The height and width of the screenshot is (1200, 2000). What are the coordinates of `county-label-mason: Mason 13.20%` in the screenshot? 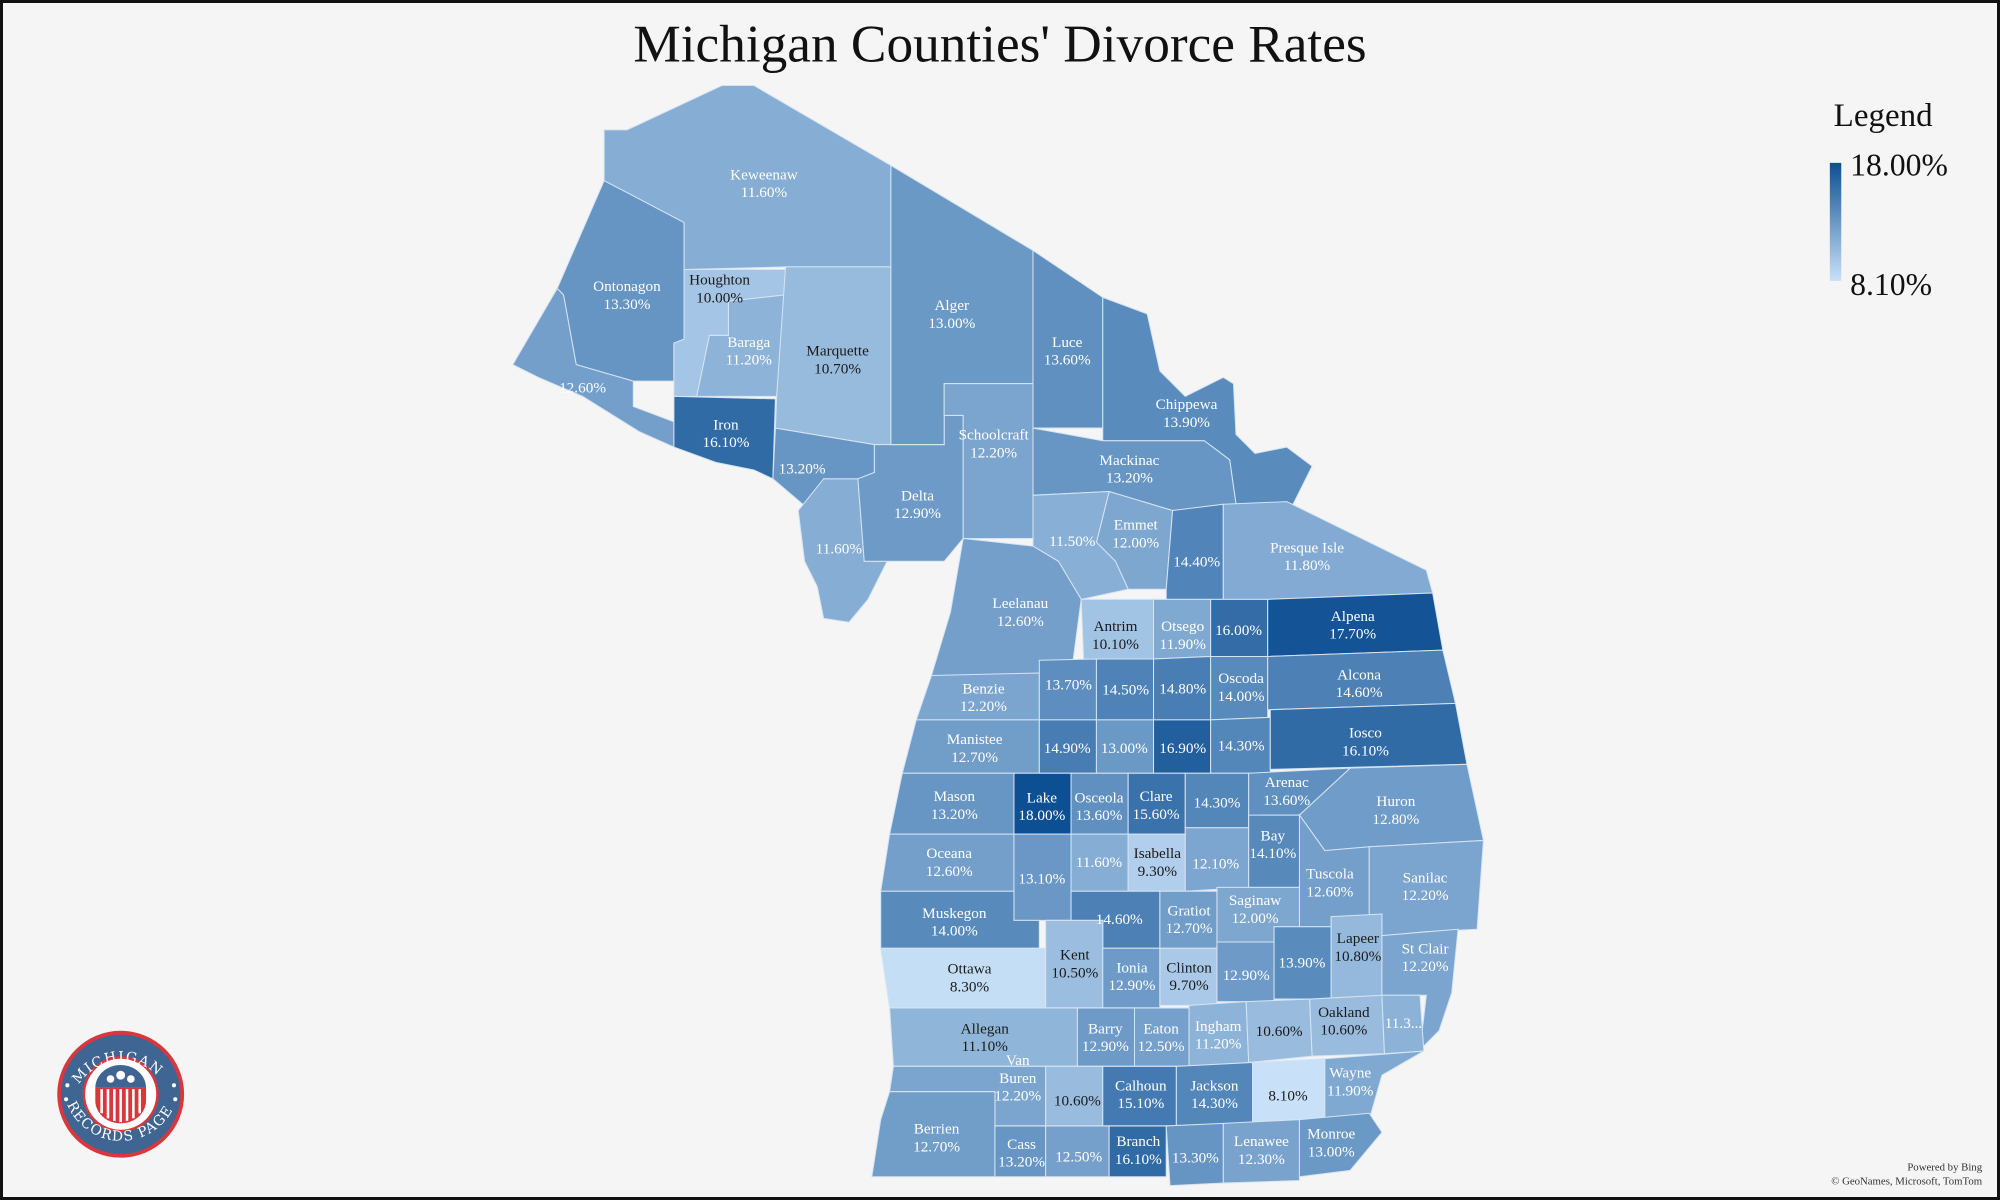 It's located at (954, 805).